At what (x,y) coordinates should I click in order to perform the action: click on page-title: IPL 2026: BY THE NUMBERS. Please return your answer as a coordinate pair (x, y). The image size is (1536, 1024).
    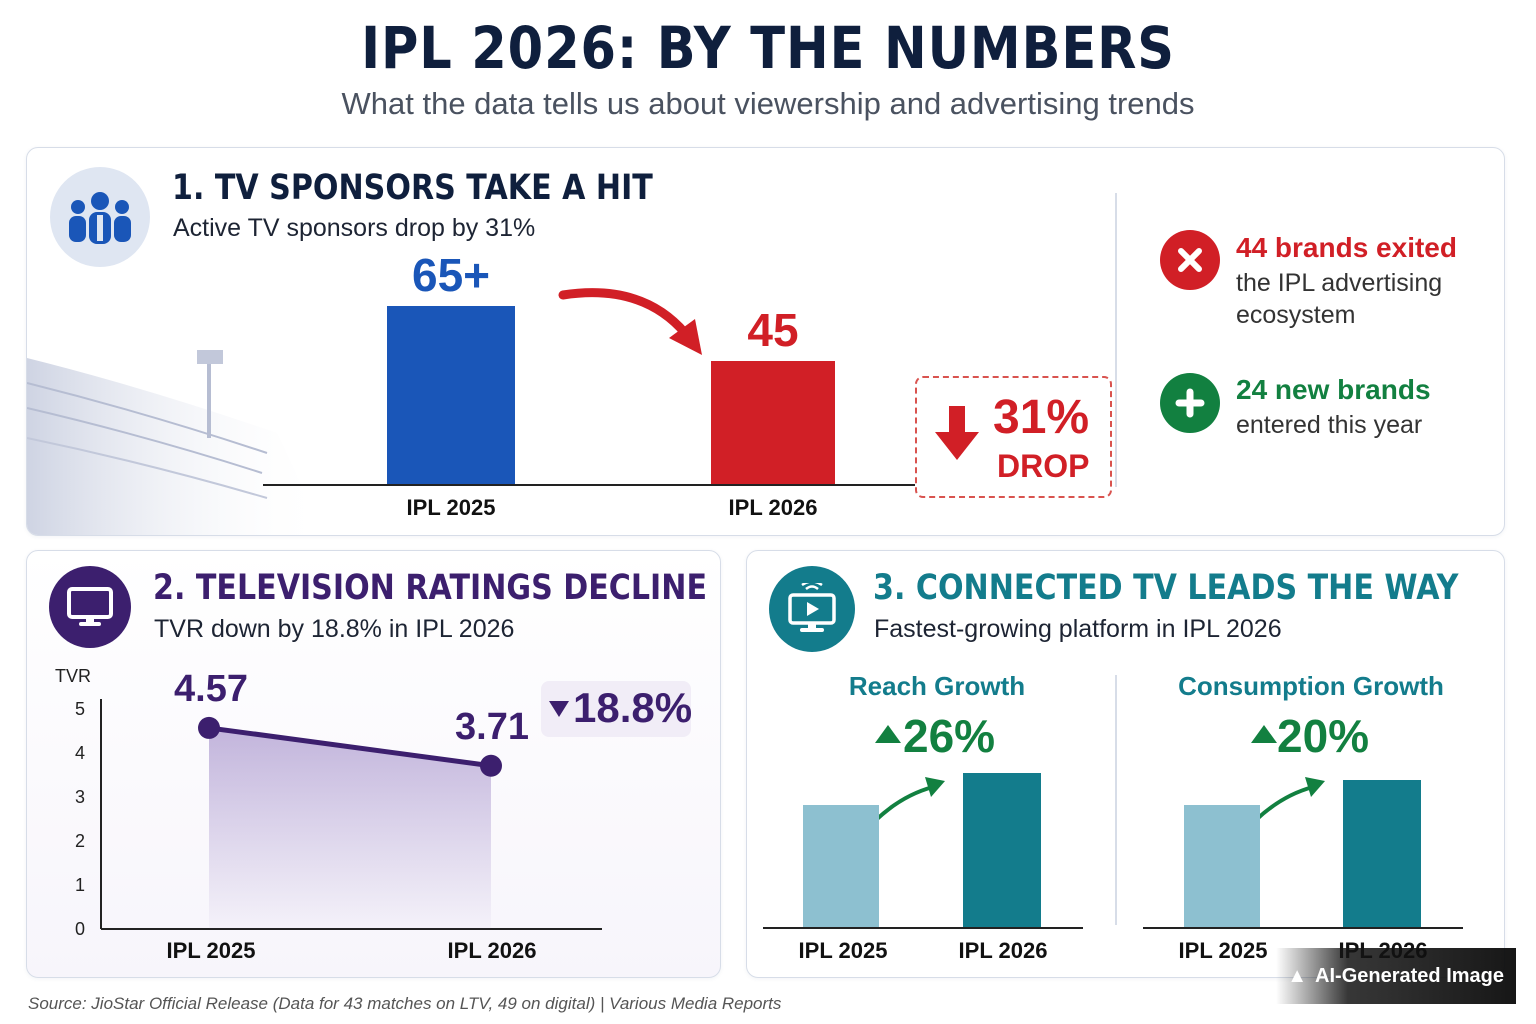
    Looking at the image, I should click on (768, 48).